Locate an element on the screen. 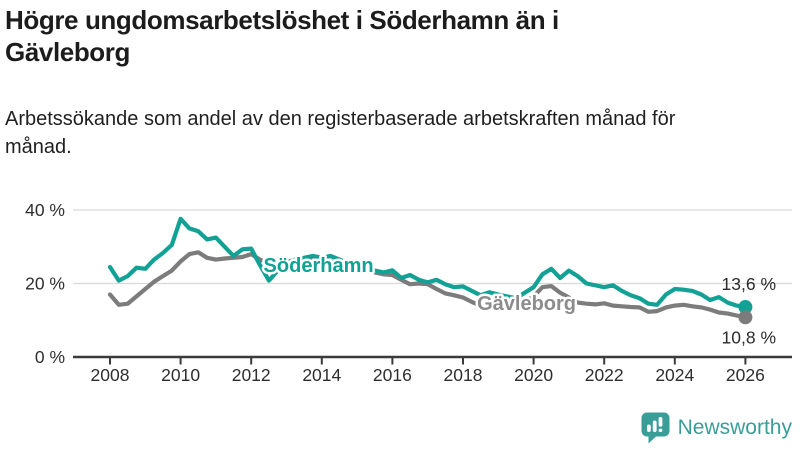 This screenshot has width=800, height=450. x-tick-label: 2012 is located at coordinates (251, 375).